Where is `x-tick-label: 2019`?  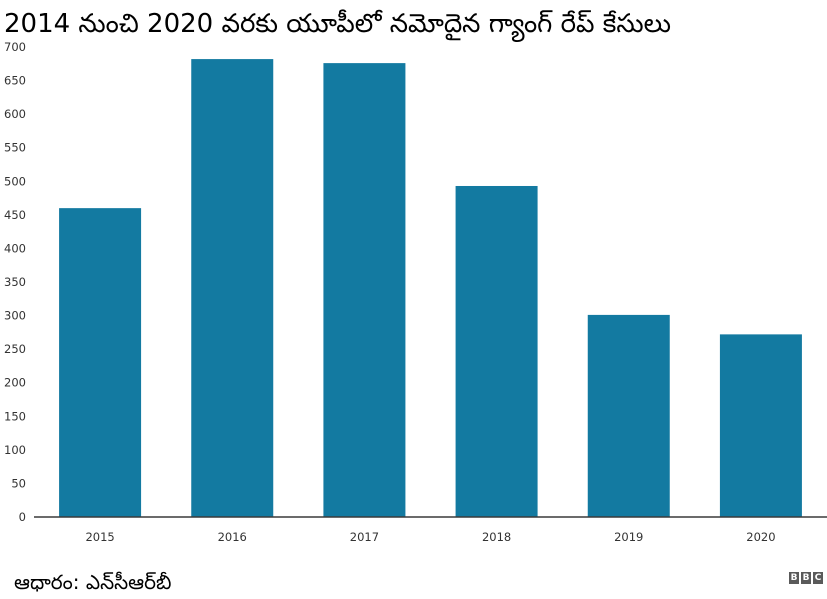 x-tick-label: 2019 is located at coordinates (628, 537).